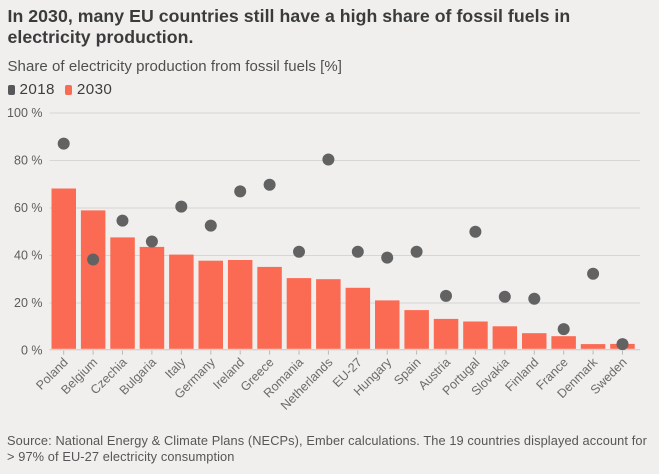 Image resolution: width=659 pixels, height=474 pixels. What do you see at coordinates (24, 113) in the screenshot?
I see `svg-text: 100 %` at bounding box center [24, 113].